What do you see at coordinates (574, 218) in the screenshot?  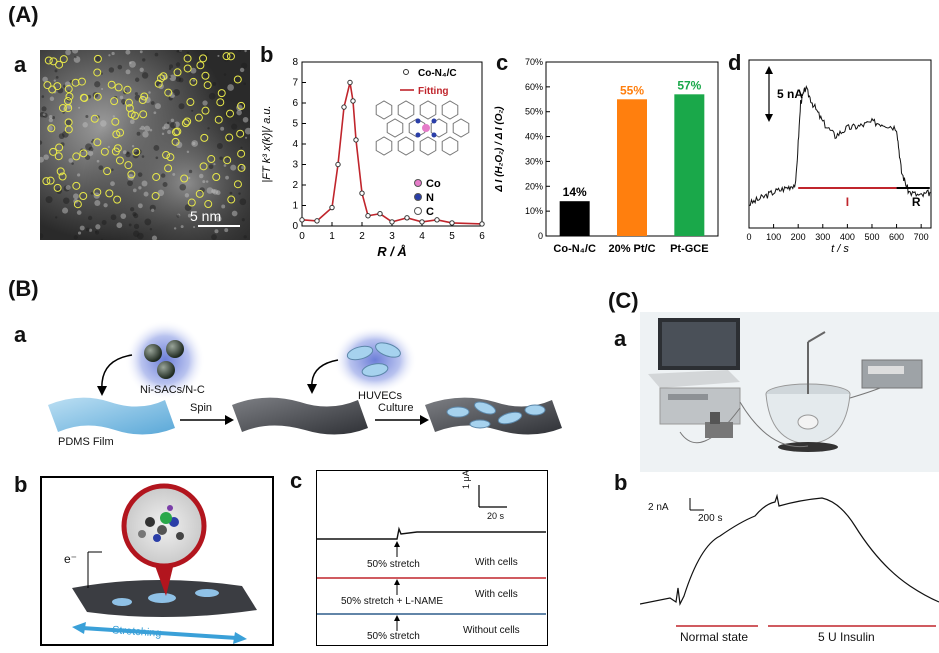 I see `bar` at bounding box center [574, 218].